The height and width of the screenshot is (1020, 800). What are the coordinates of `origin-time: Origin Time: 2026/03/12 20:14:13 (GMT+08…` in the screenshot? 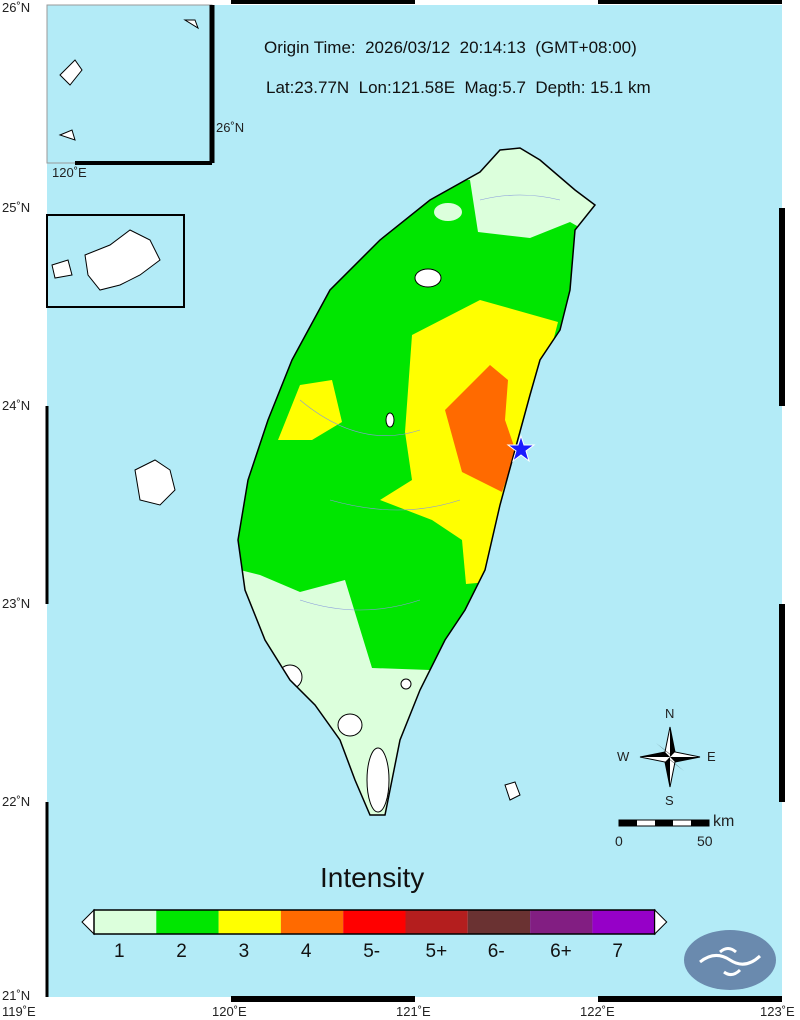 It's located at (450, 47).